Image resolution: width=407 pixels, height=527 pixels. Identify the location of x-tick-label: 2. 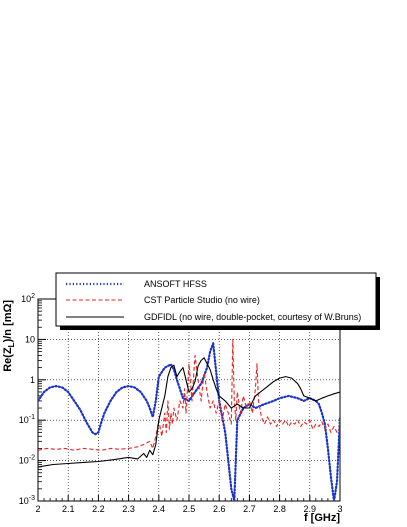
(37, 509).